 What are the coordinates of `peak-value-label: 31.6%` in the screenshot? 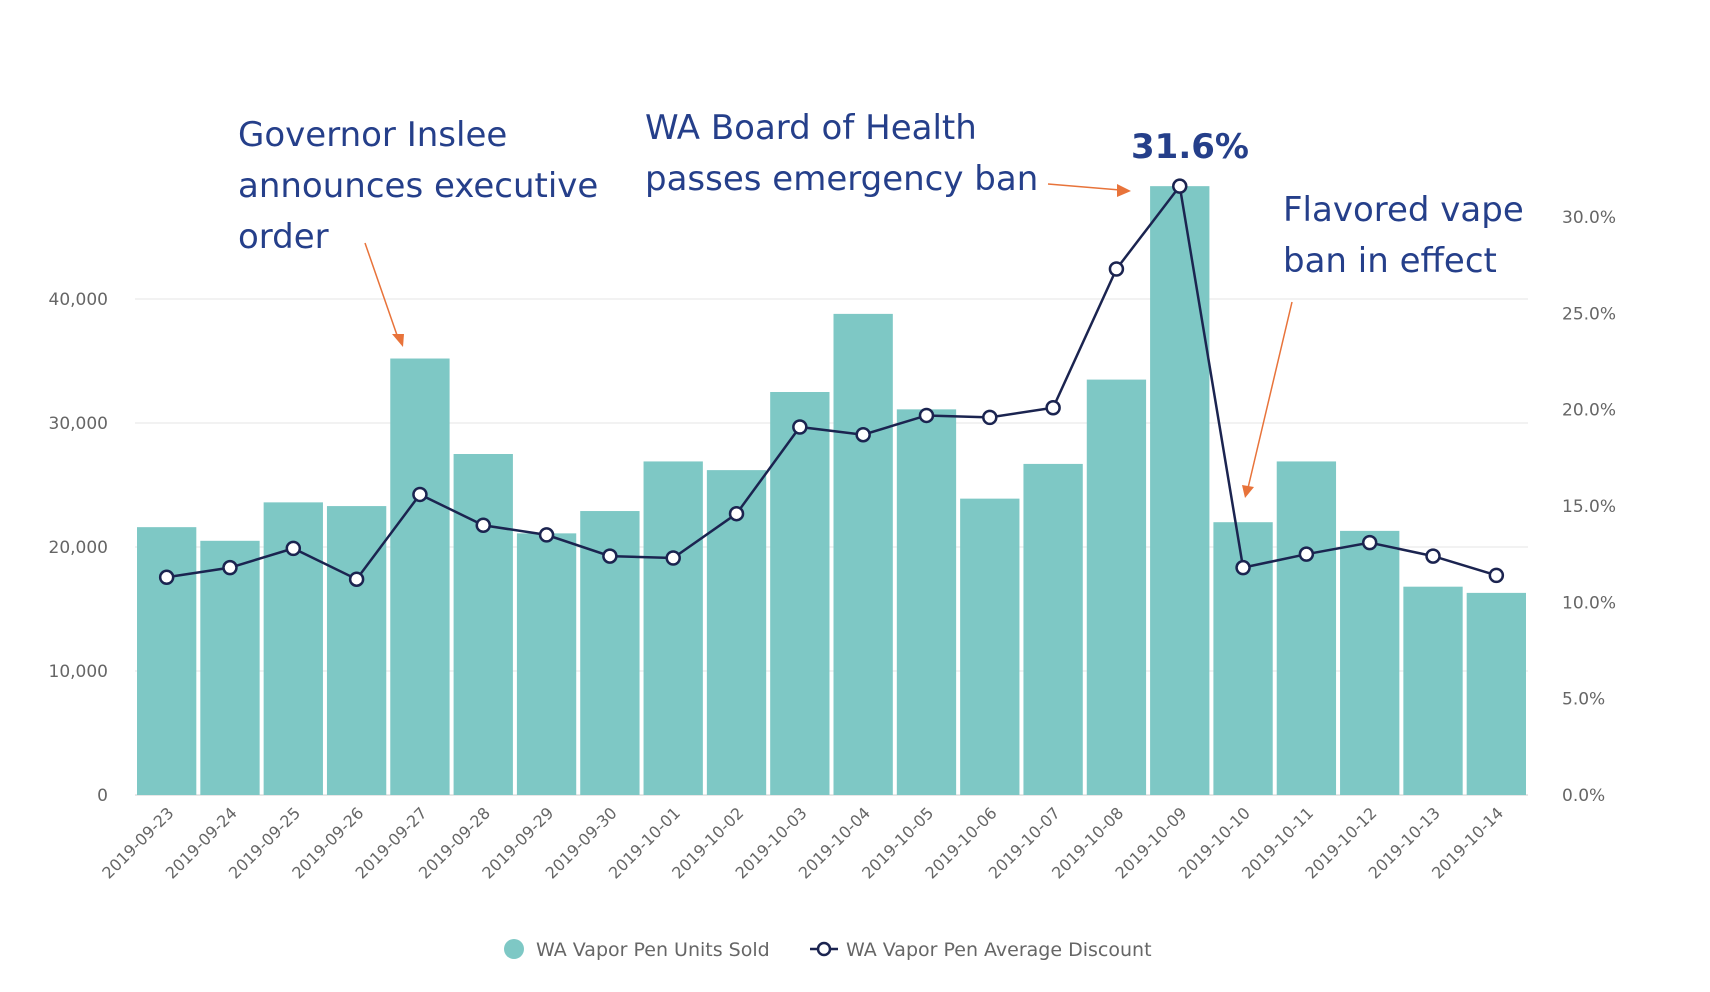 It's located at (1190, 147).